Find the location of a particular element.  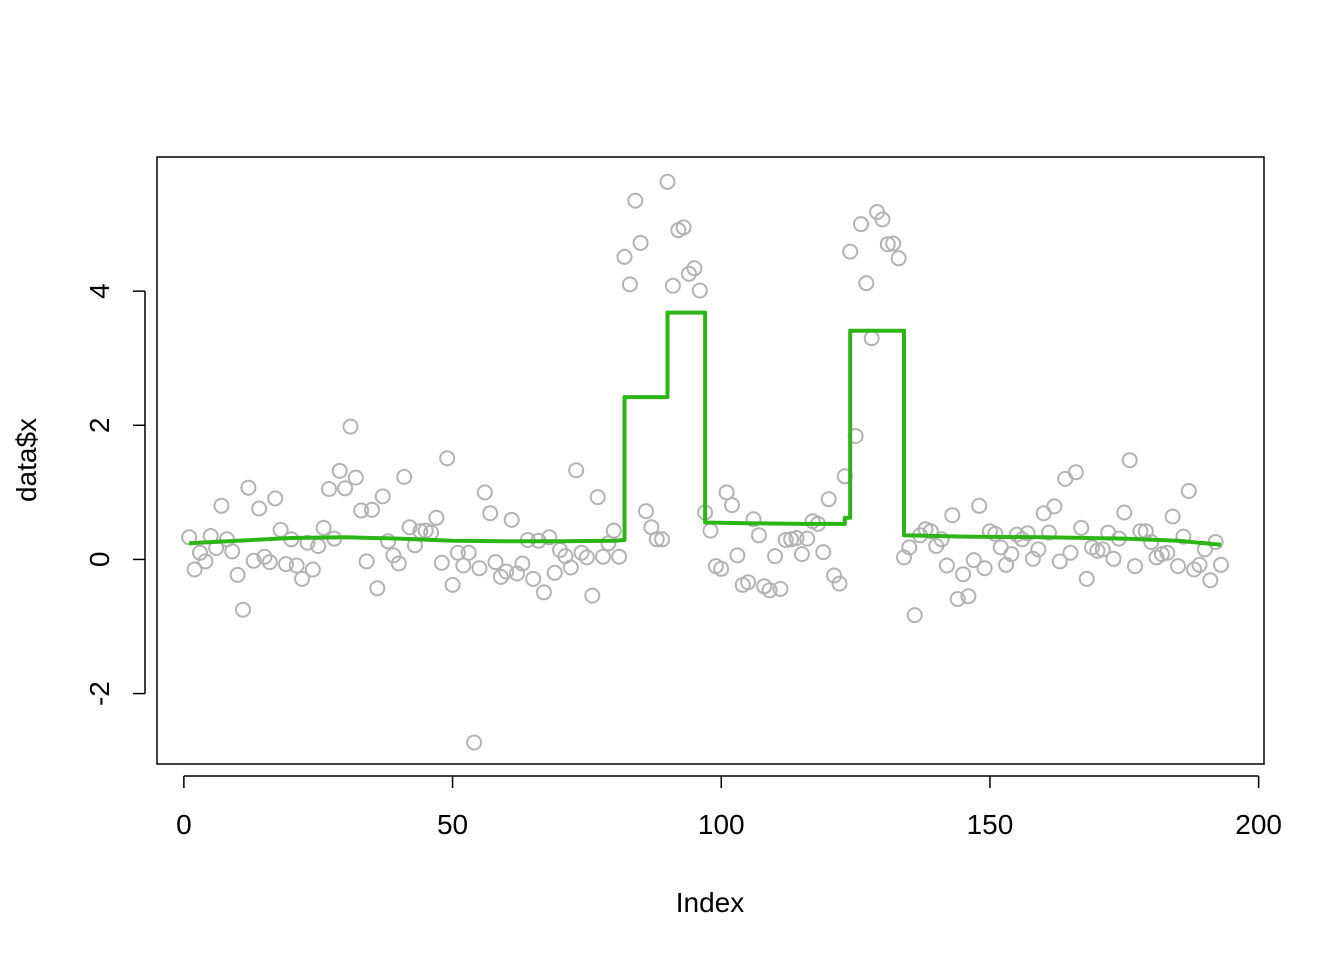

x-axis: 0 50 100 150 200 is located at coordinates (729, 807).